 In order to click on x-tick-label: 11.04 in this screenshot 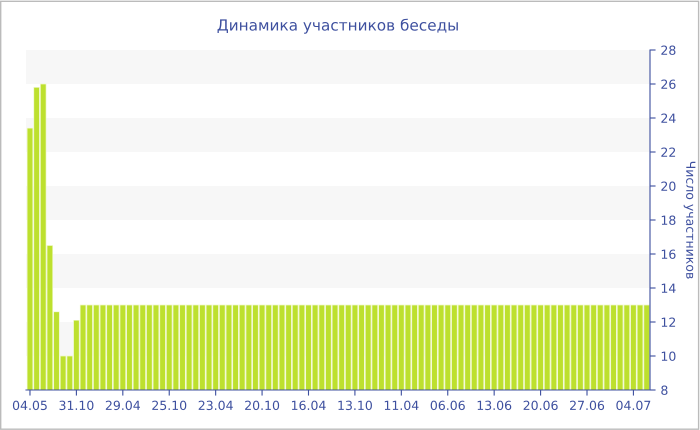, I will do `click(401, 405)`.